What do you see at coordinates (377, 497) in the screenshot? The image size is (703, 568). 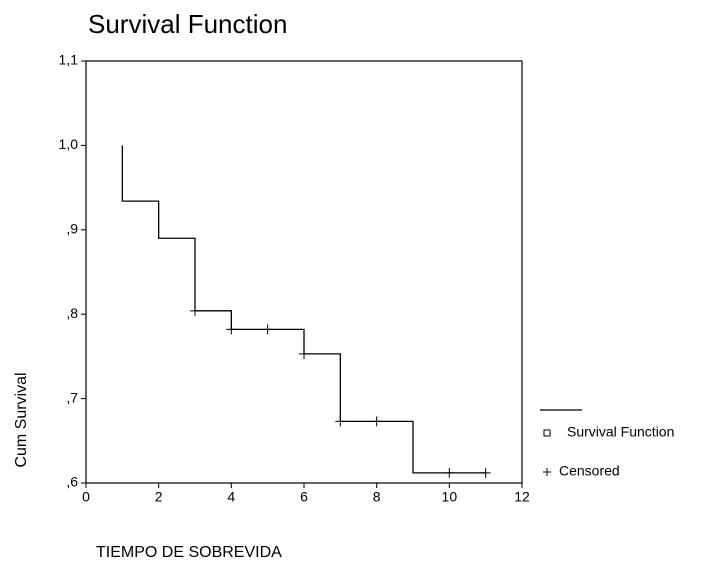 I see `x-tick-label: 8` at bounding box center [377, 497].